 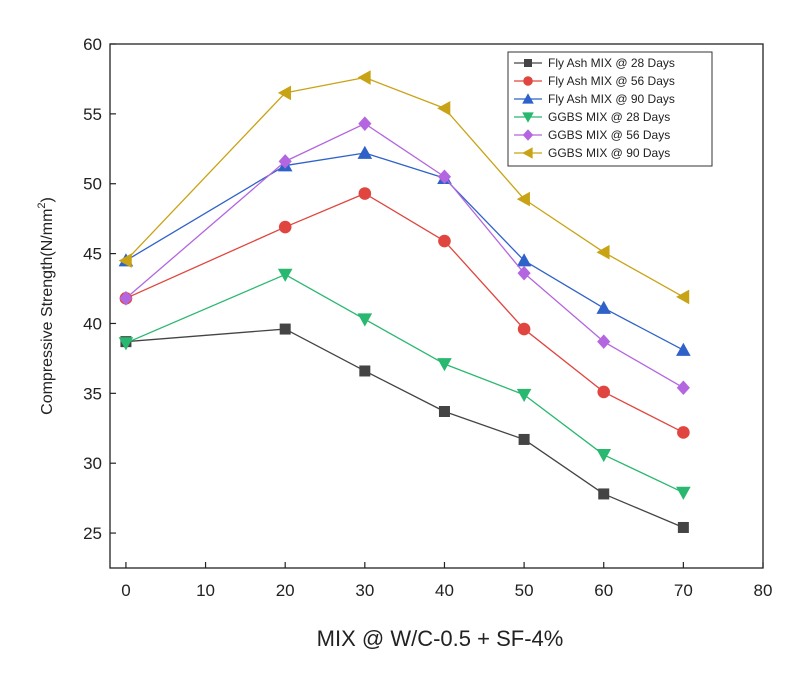 I want to click on y-axis-title-close: ), so click(x=47, y=199).